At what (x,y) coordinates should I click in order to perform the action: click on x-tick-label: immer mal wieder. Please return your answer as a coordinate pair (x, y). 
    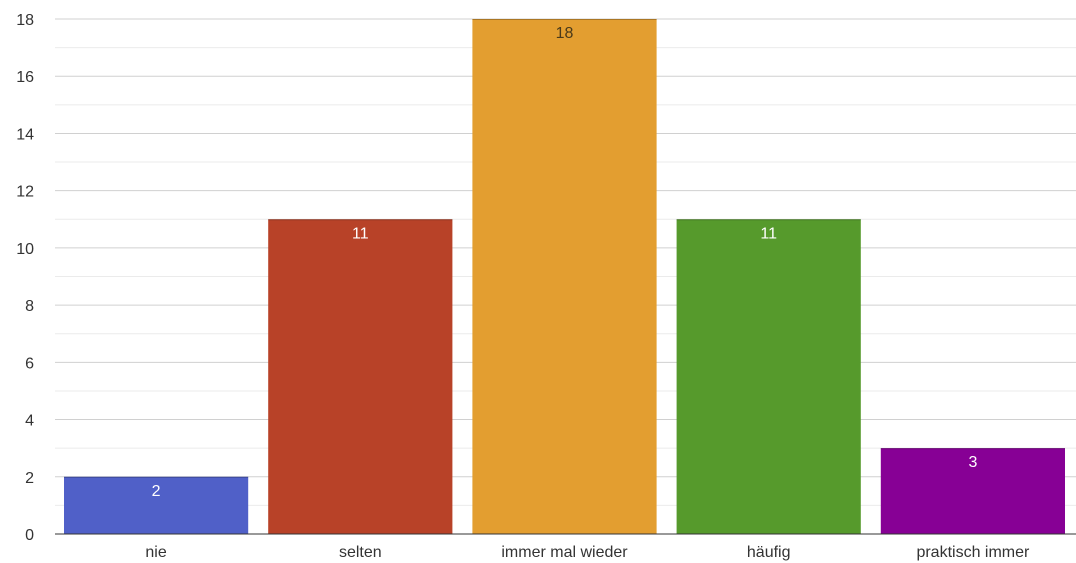
    Looking at the image, I should click on (564, 552).